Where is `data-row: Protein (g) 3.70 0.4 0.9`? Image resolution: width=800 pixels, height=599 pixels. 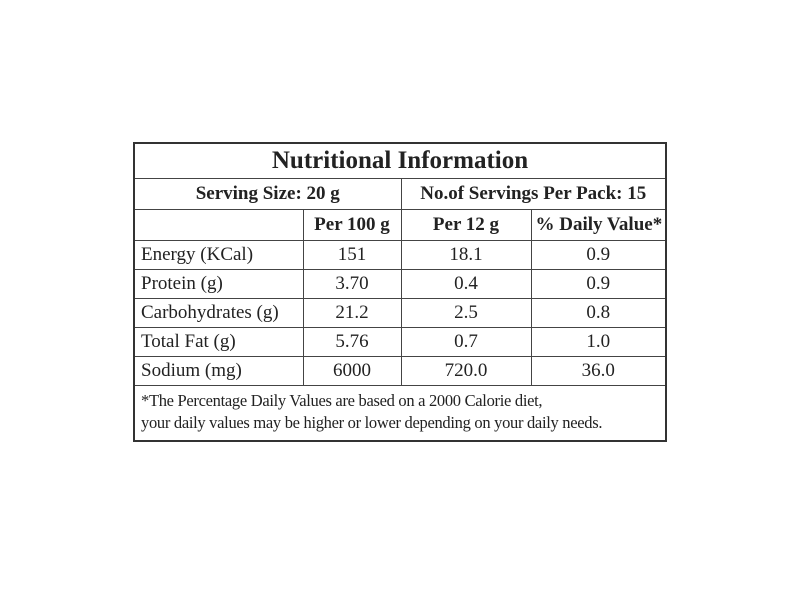
data-row: Protein (g) 3.70 0.4 0.9 is located at coordinates (400, 284).